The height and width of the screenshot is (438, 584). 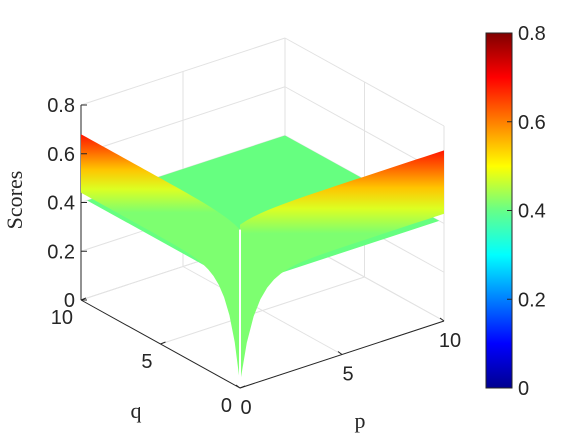 I want to click on colorbar-tick-label: 0, so click(x=523, y=389).